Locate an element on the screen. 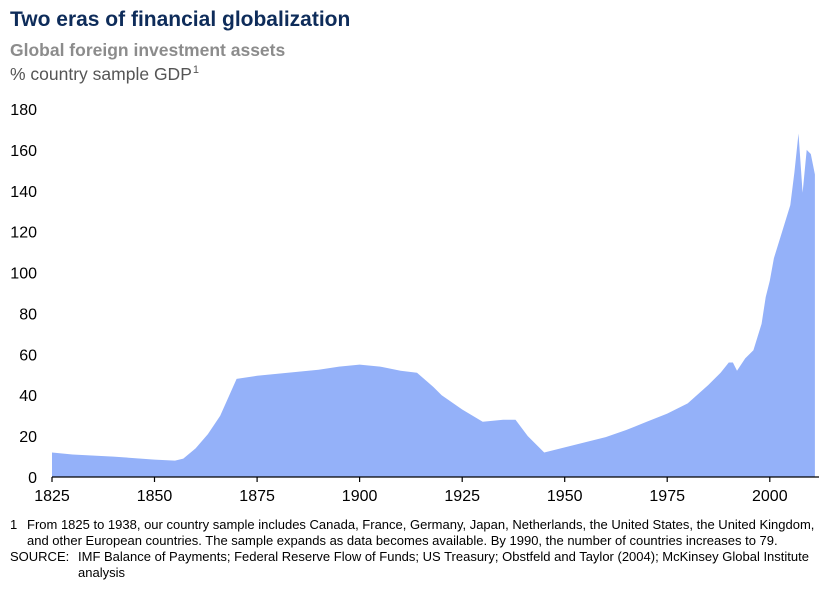 The image size is (830, 615). y-tick-label: 60 is located at coordinates (28, 355).